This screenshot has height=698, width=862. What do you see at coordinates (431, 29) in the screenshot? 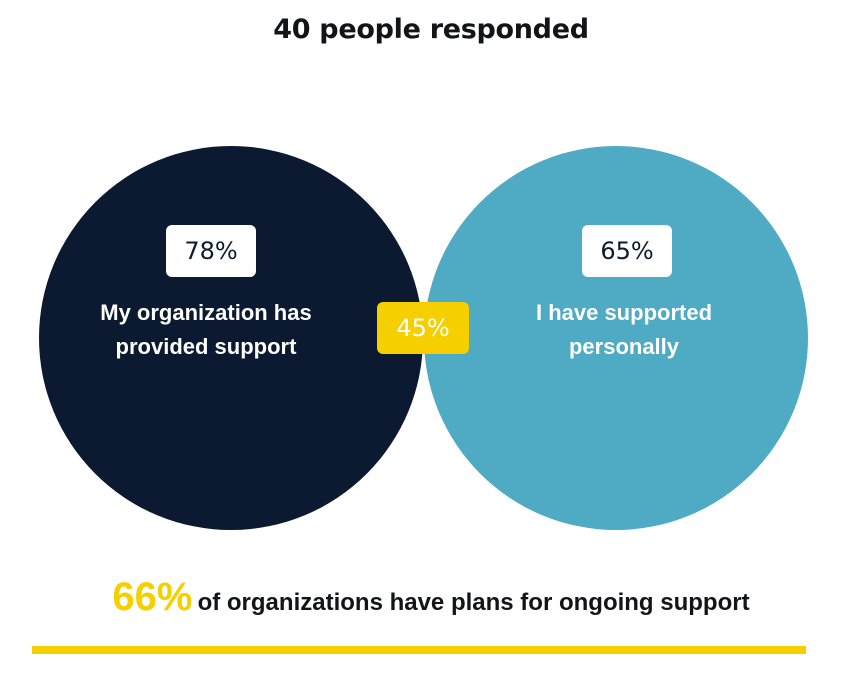
I see `chart-title: 40 people responded` at bounding box center [431, 29].